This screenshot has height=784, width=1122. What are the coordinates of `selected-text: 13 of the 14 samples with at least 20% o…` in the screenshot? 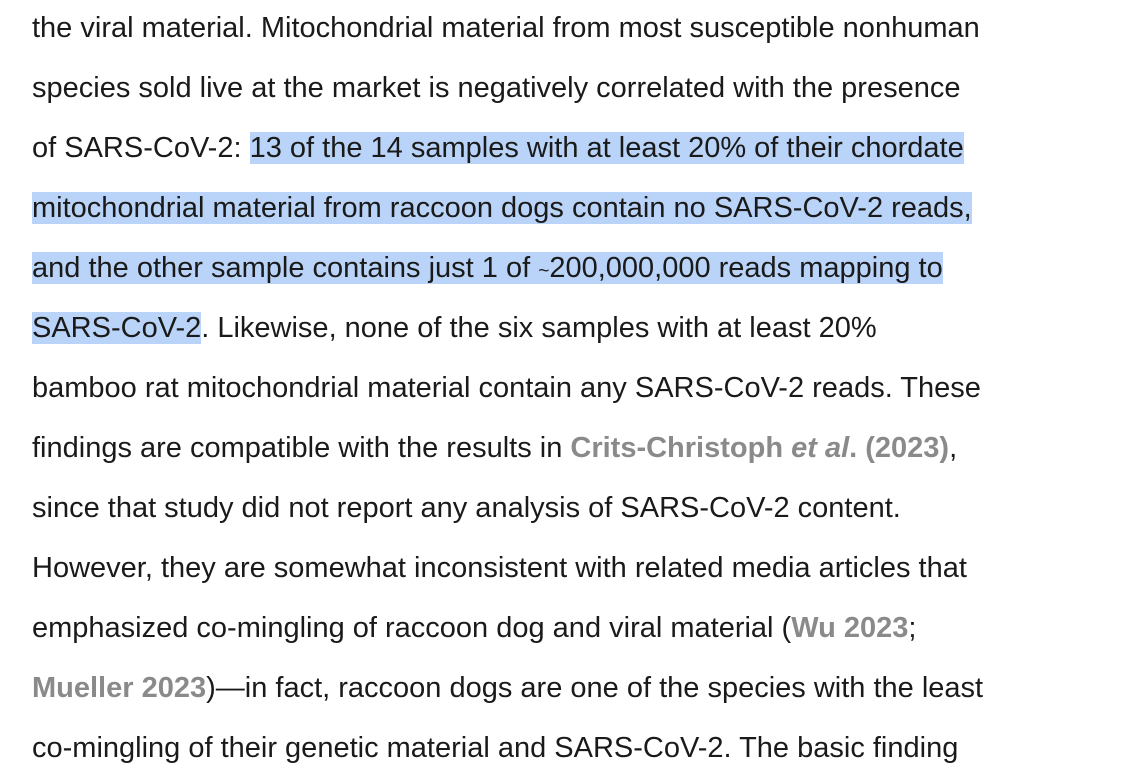 It's located at (606, 148).